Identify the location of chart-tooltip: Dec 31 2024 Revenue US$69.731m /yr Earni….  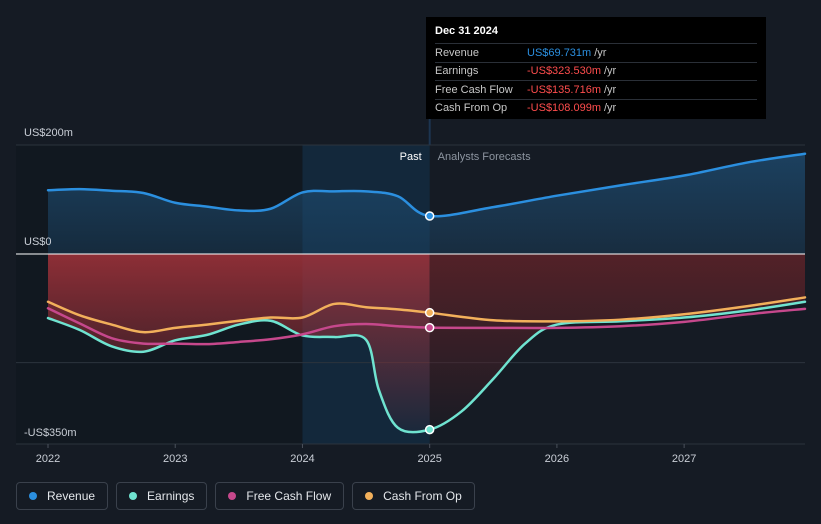
(596, 68).